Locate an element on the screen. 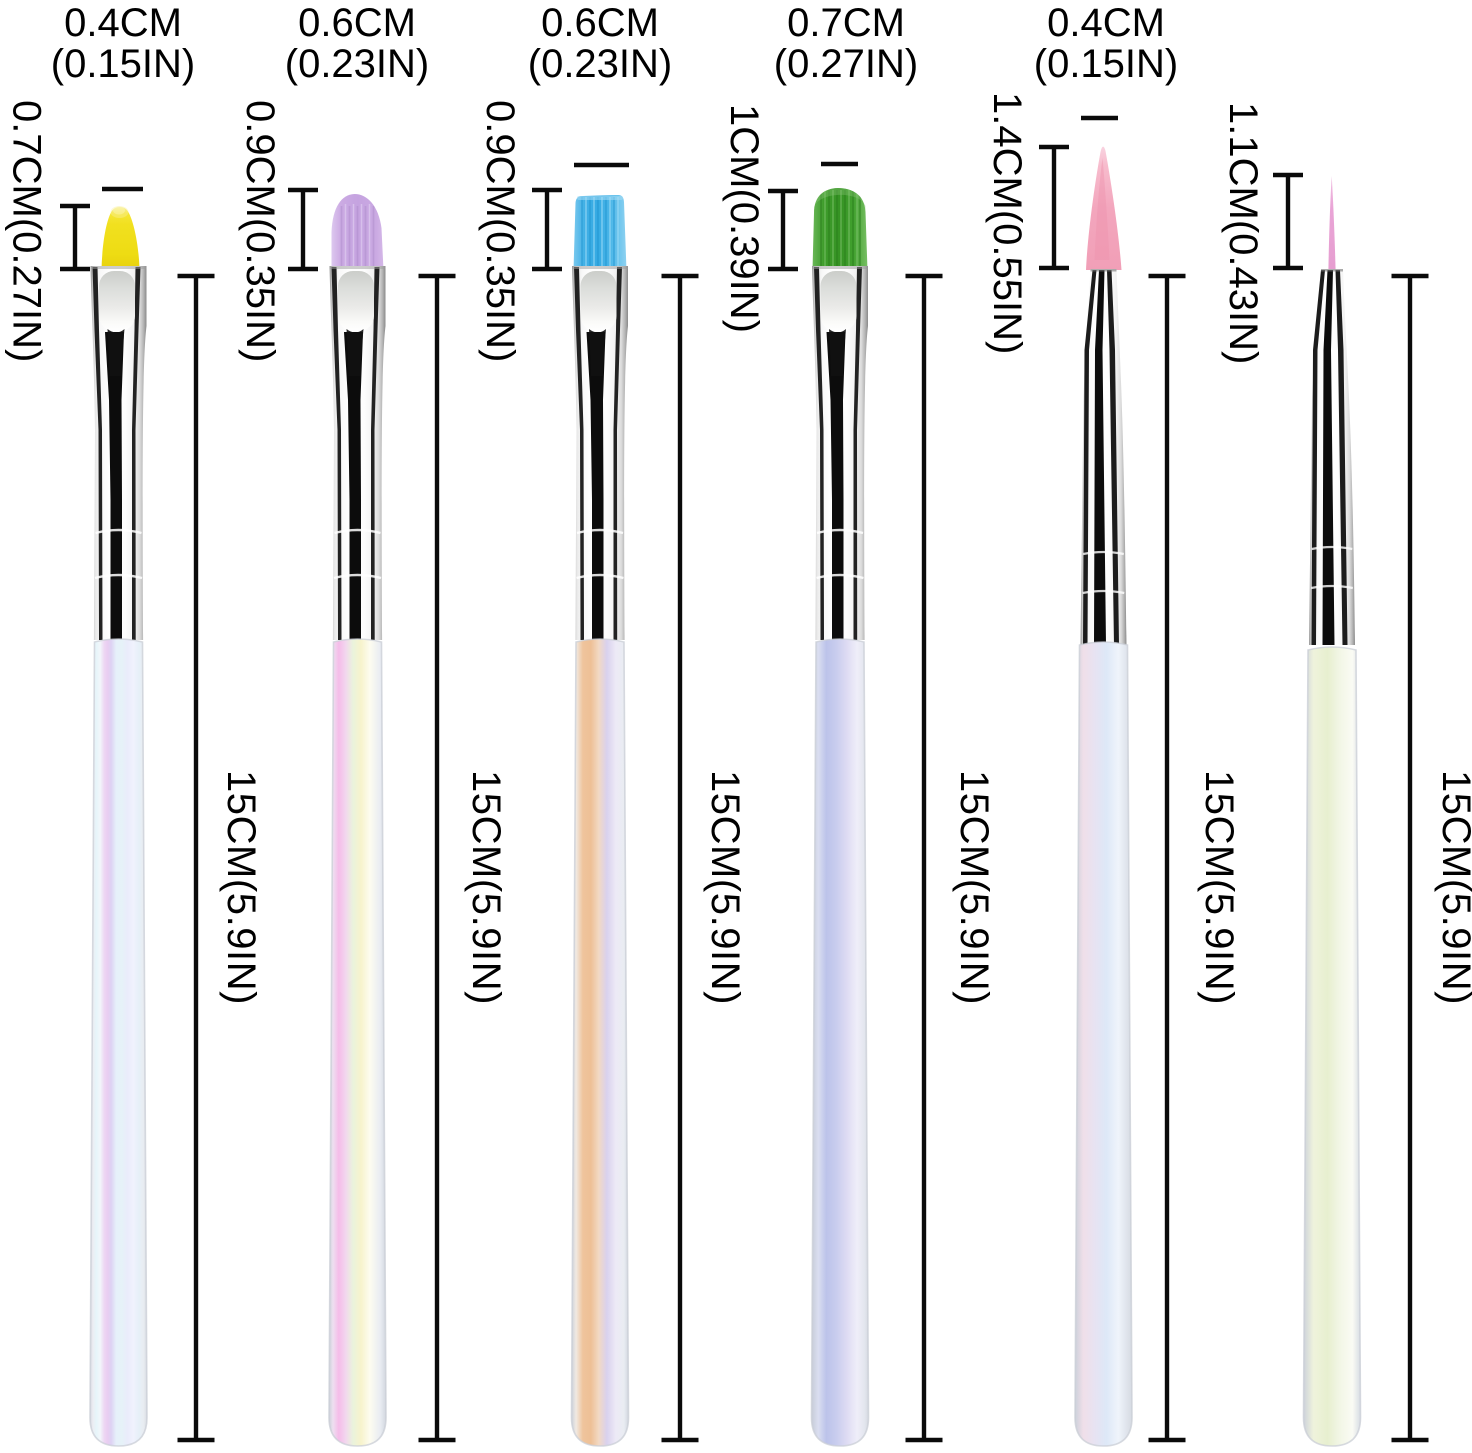 Image resolution: width=1472 pixels, height=1453 pixels. svg-text: (0.27IN) is located at coordinates (846, 64).